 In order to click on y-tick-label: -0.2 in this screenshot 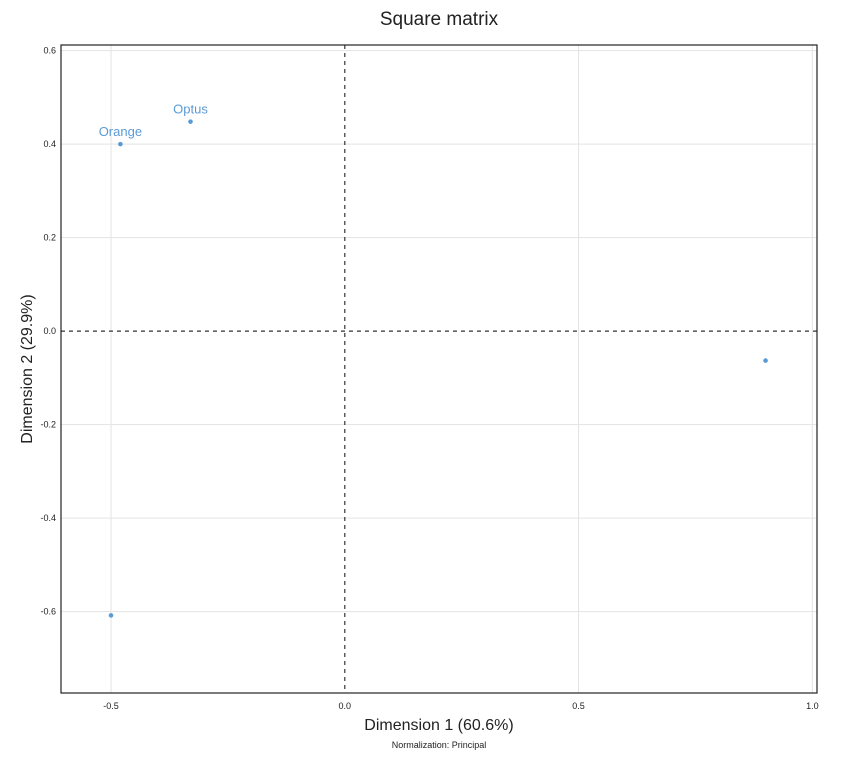, I will do `click(48, 425)`.